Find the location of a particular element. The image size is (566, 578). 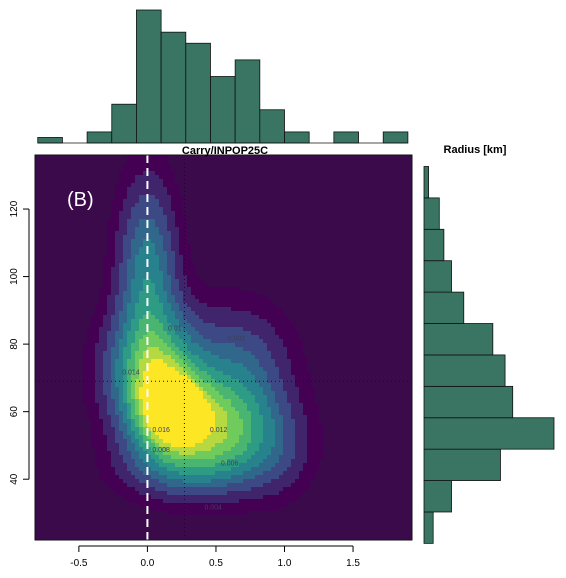

y-tick-label: 80 is located at coordinates (14, 344).